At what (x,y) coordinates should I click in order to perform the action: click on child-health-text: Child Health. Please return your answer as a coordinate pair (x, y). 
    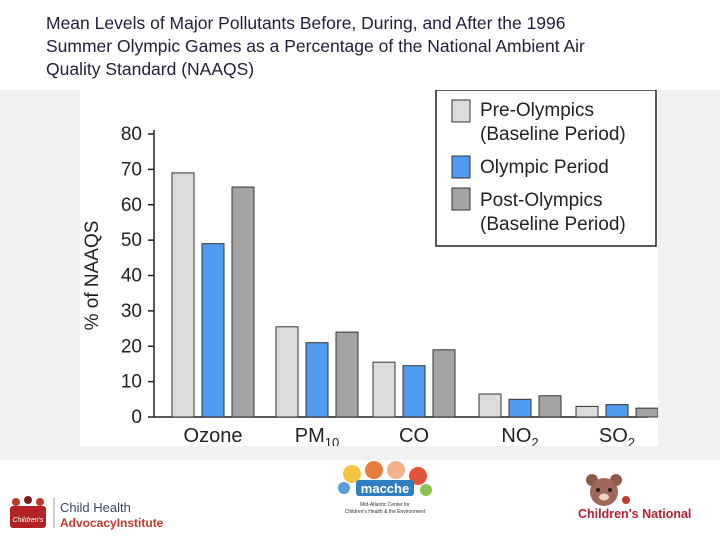
    Looking at the image, I should click on (95, 507).